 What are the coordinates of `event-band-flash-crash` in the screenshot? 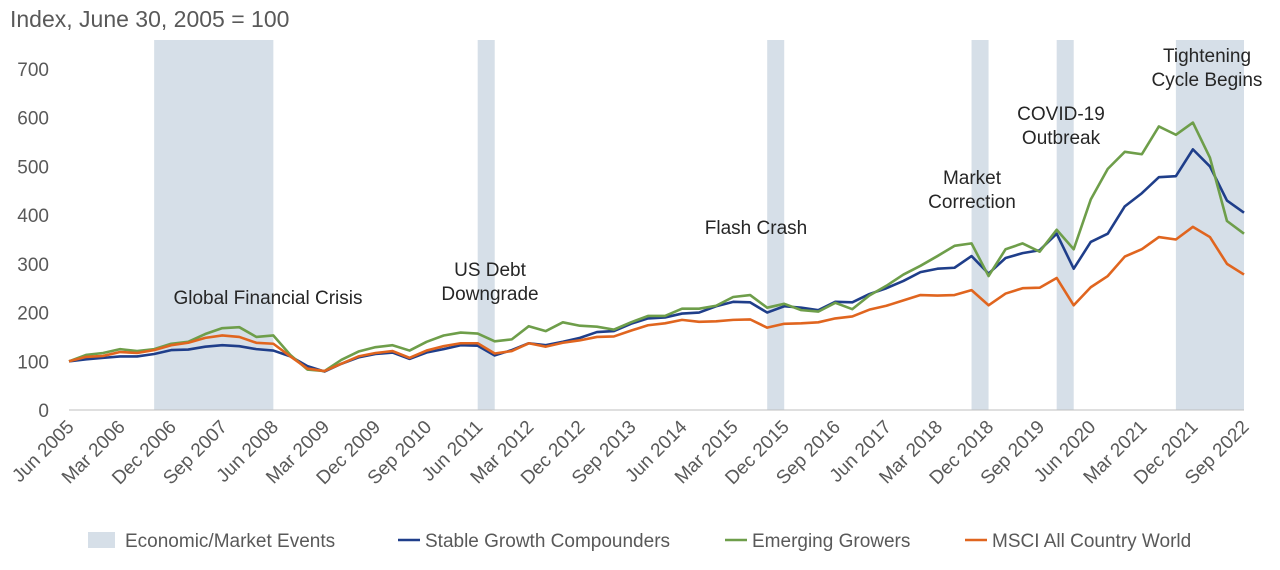 It's located at (776, 225).